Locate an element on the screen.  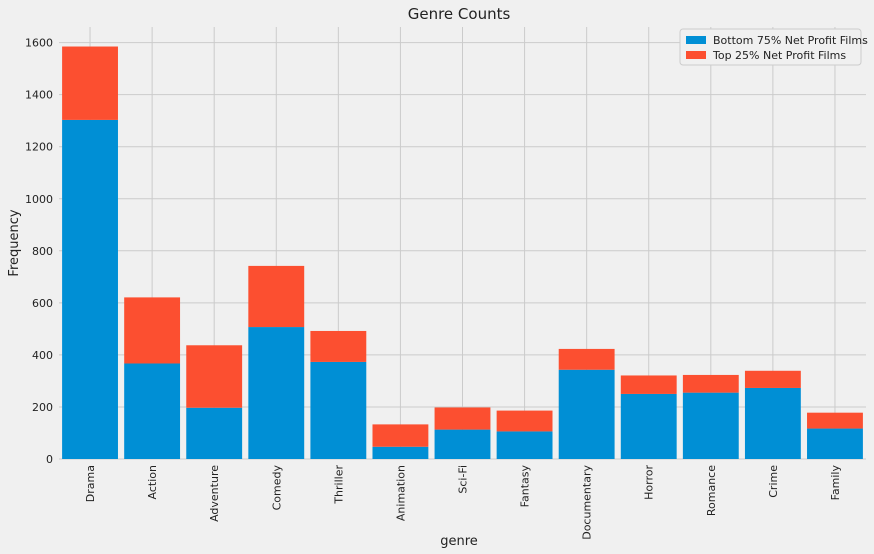
x-tick-label: Drama is located at coordinates (90, 483).